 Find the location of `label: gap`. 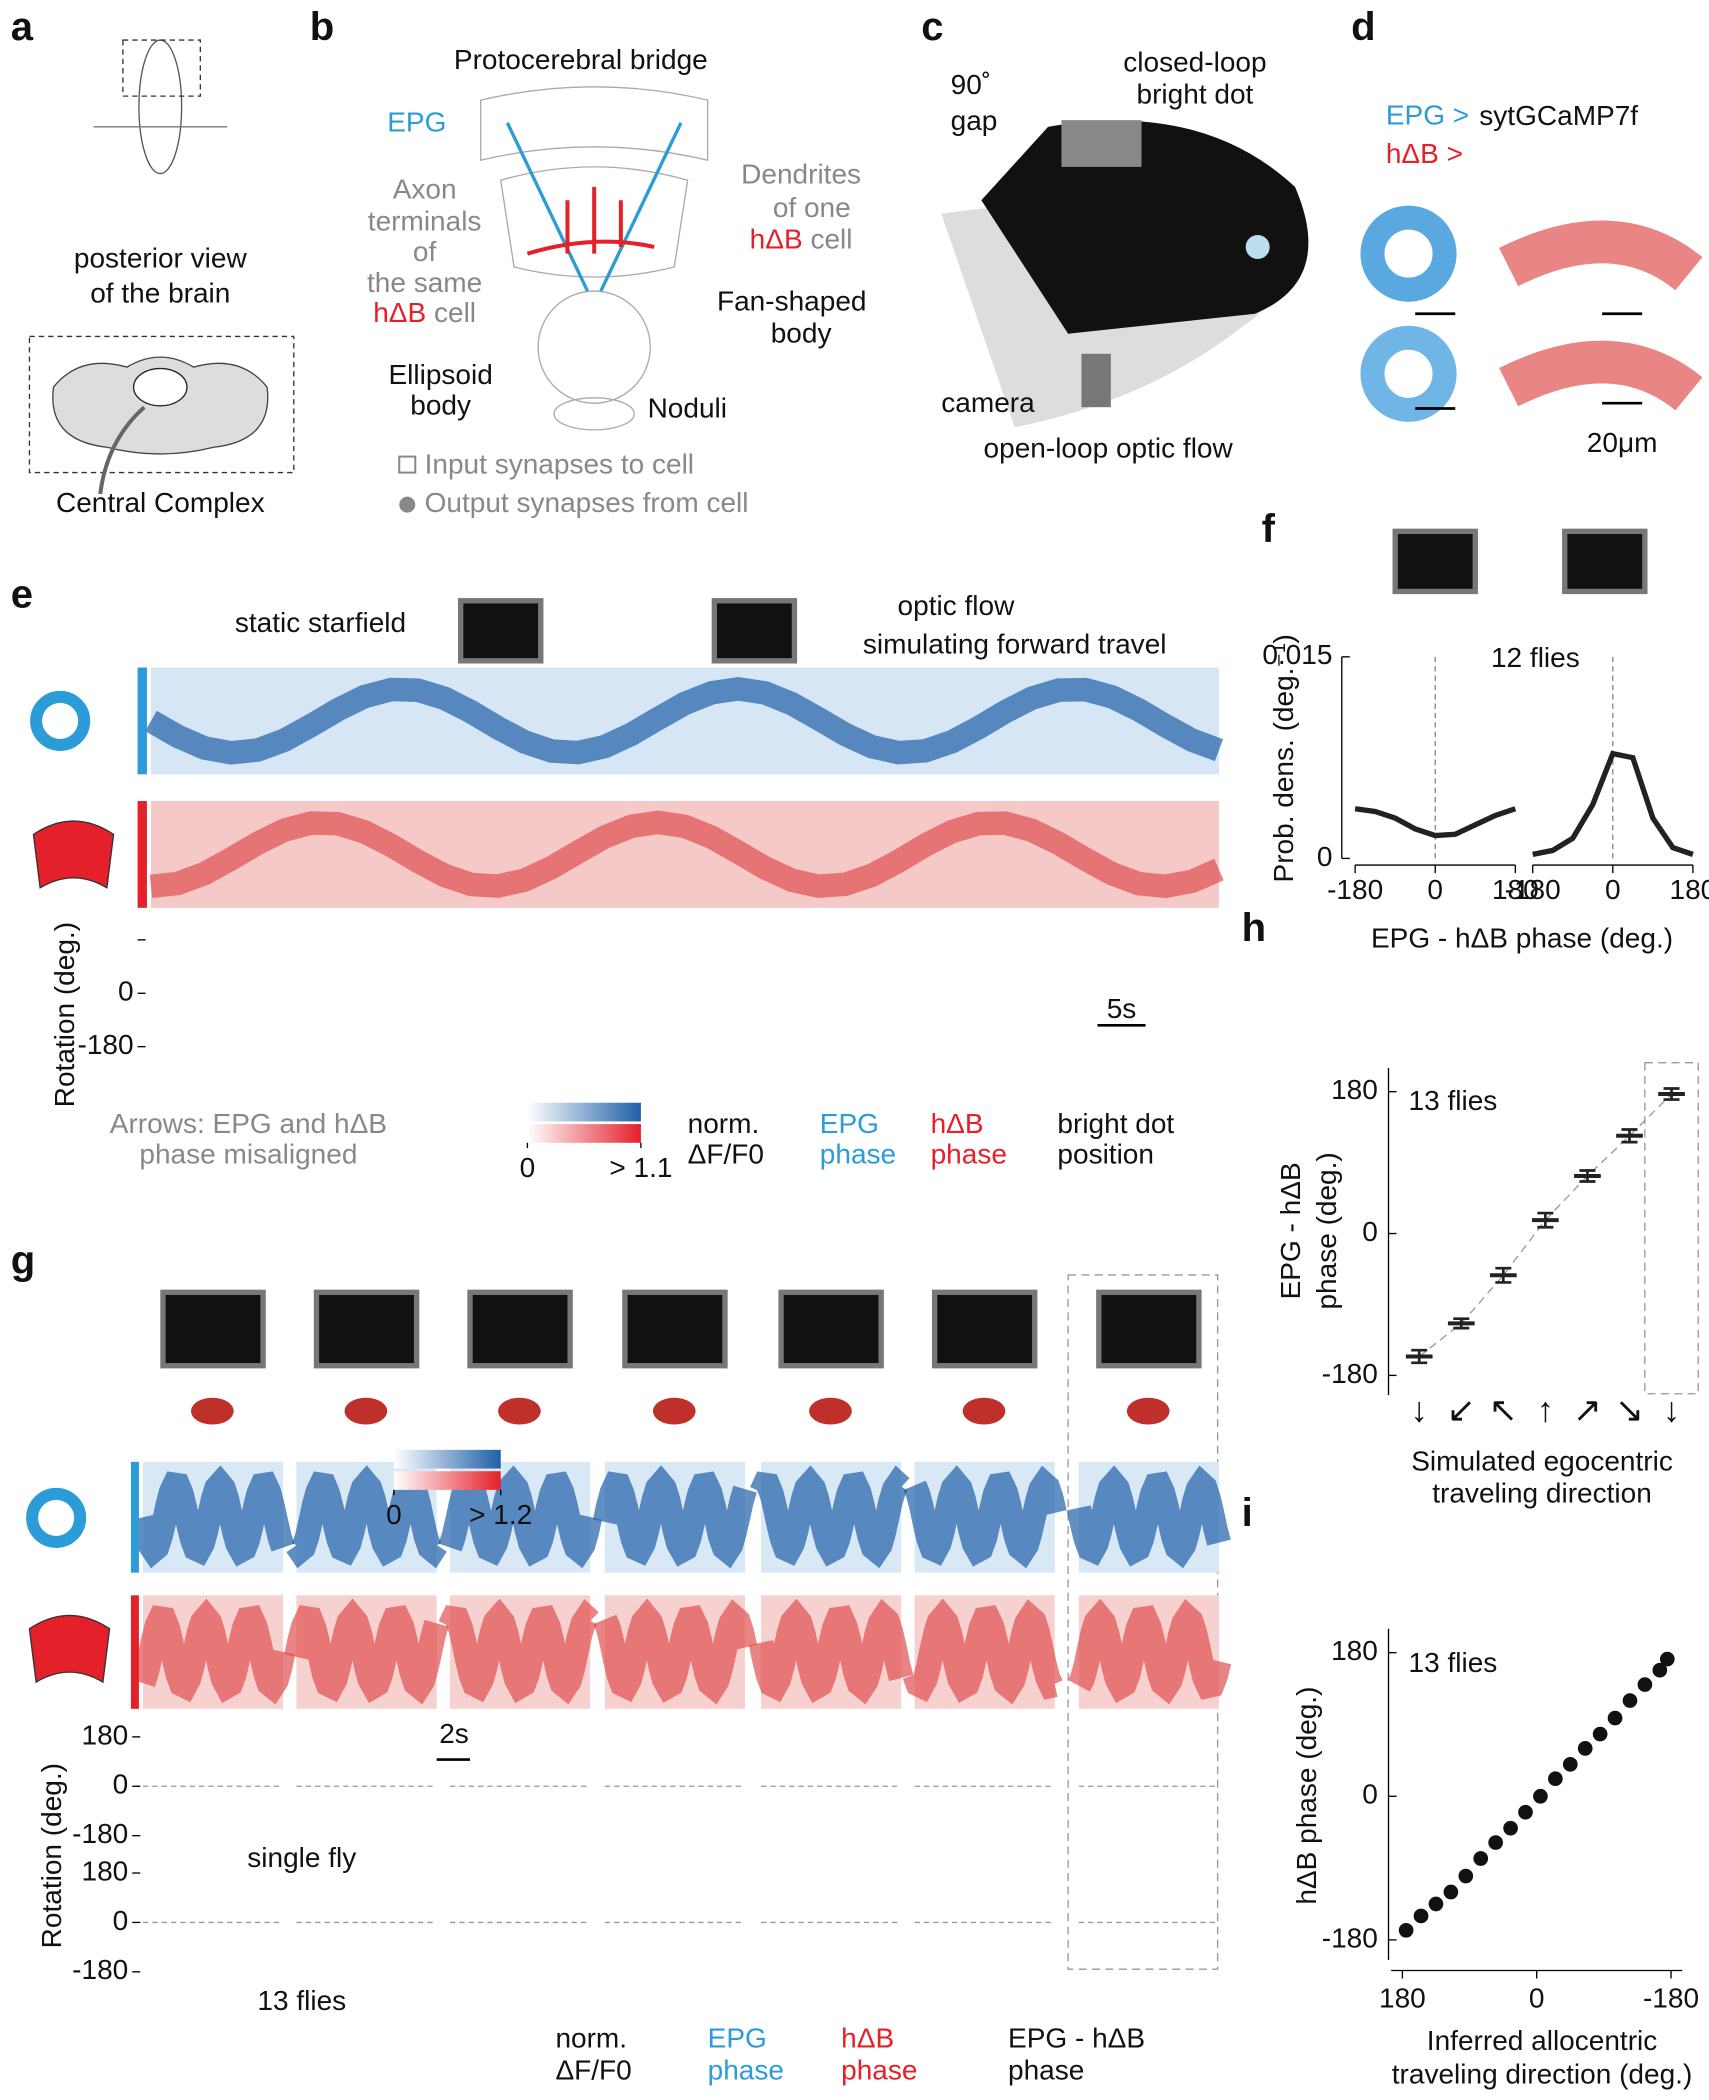

label: gap is located at coordinates (974, 120).